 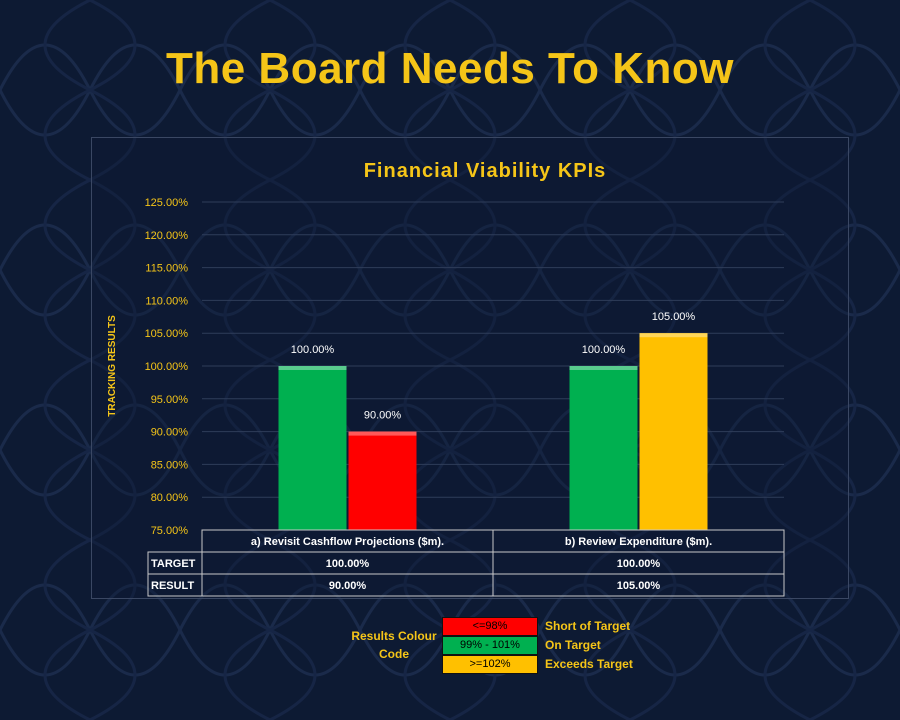 What do you see at coordinates (167, 367) in the screenshot?
I see `y-tick-label: 100.00%` at bounding box center [167, 367].